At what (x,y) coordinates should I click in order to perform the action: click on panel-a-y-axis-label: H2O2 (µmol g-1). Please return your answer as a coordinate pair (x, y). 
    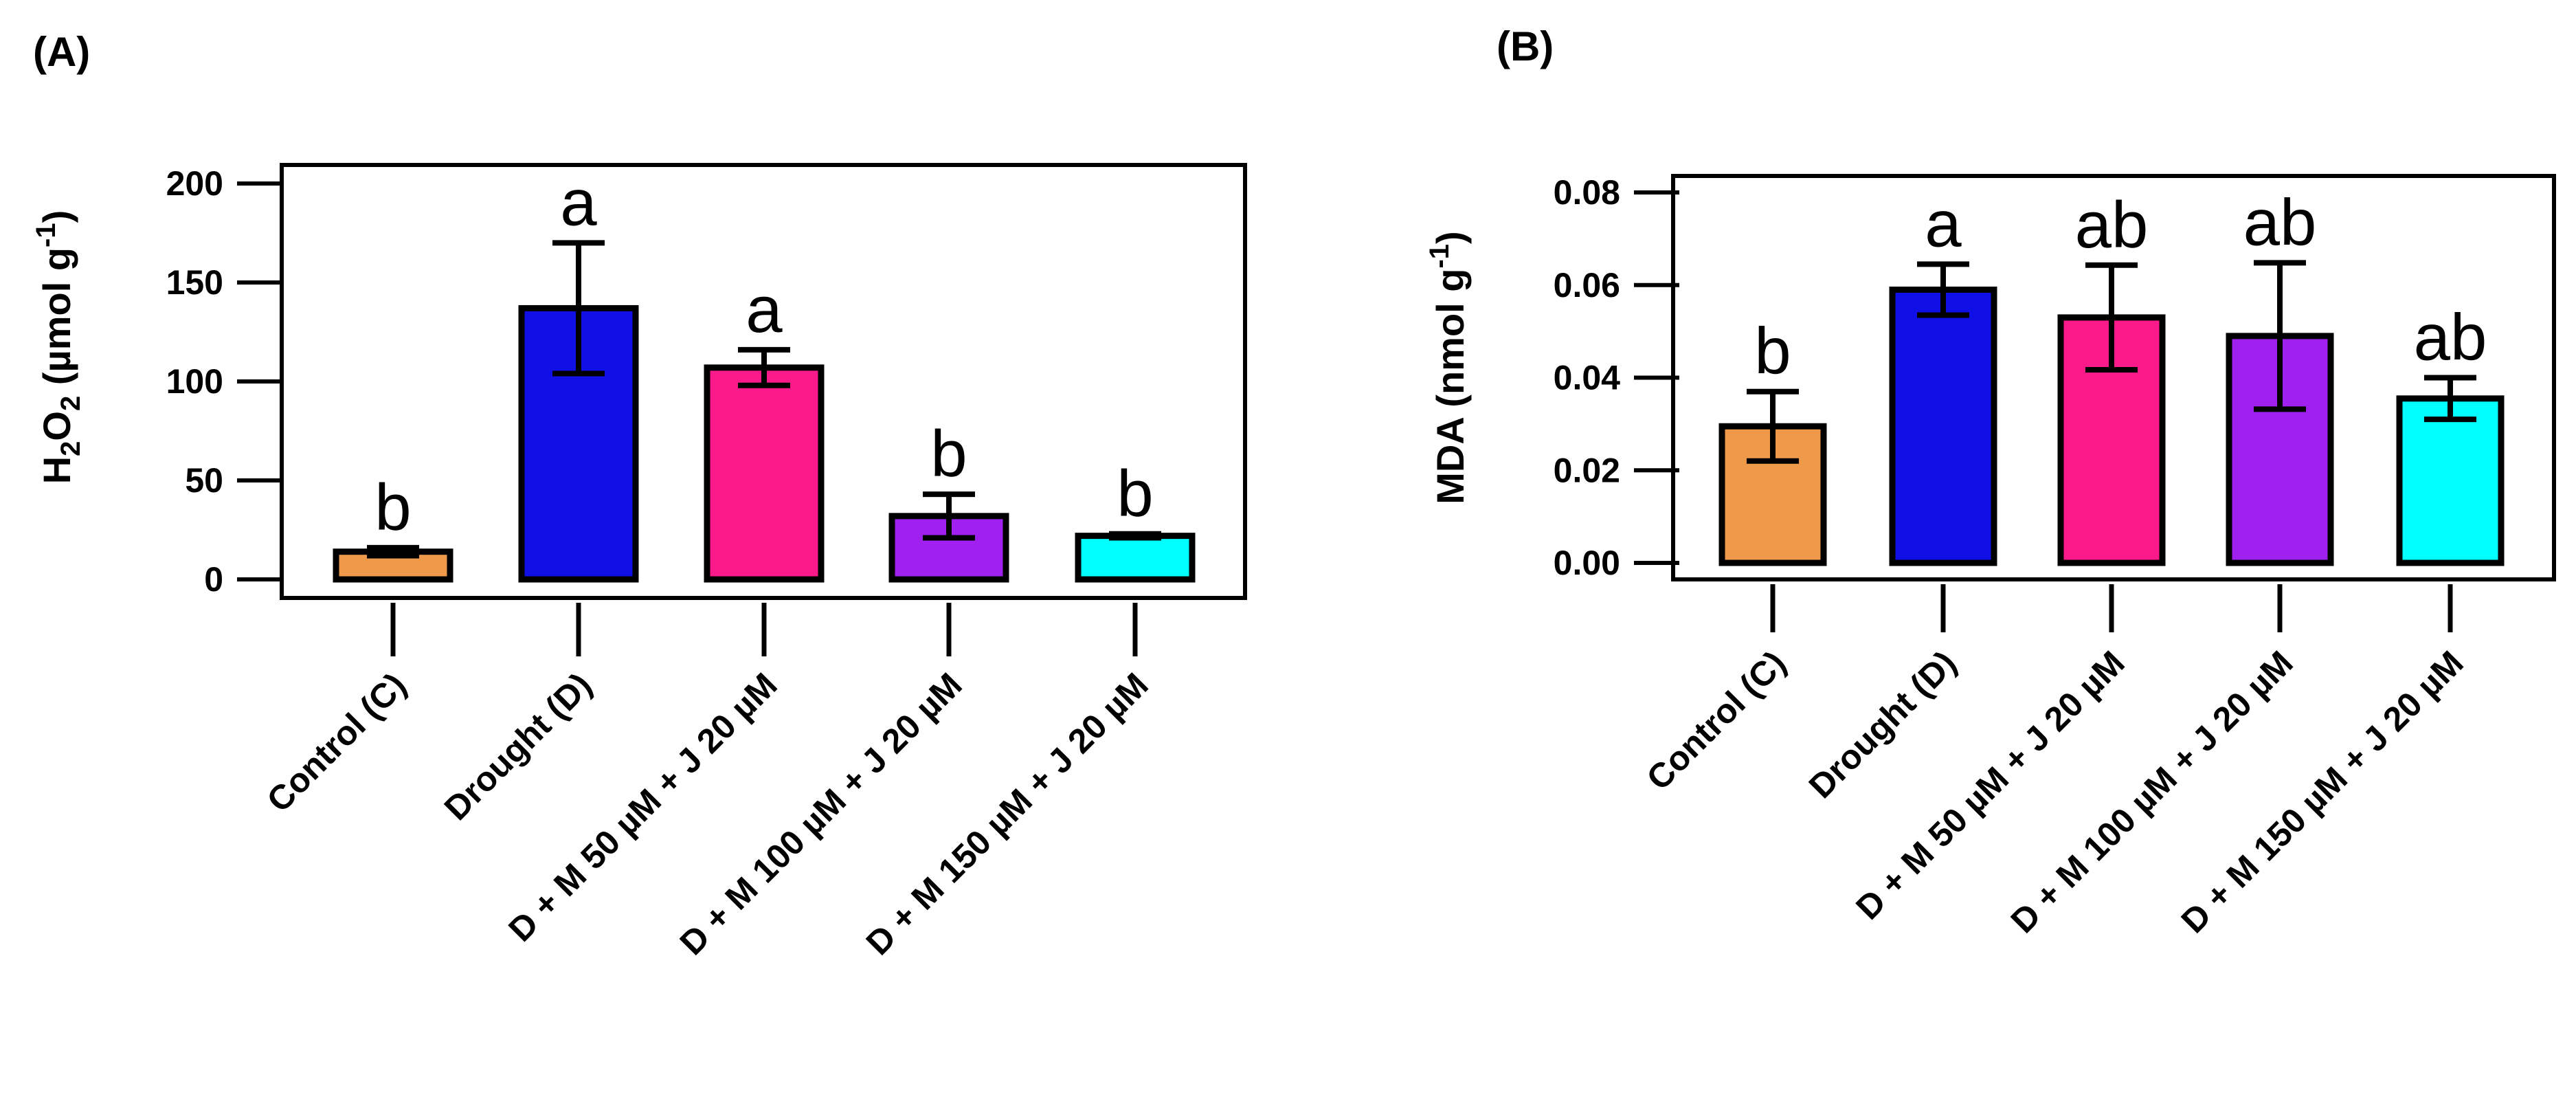
    Looking at the image, I should click on (58, 347).